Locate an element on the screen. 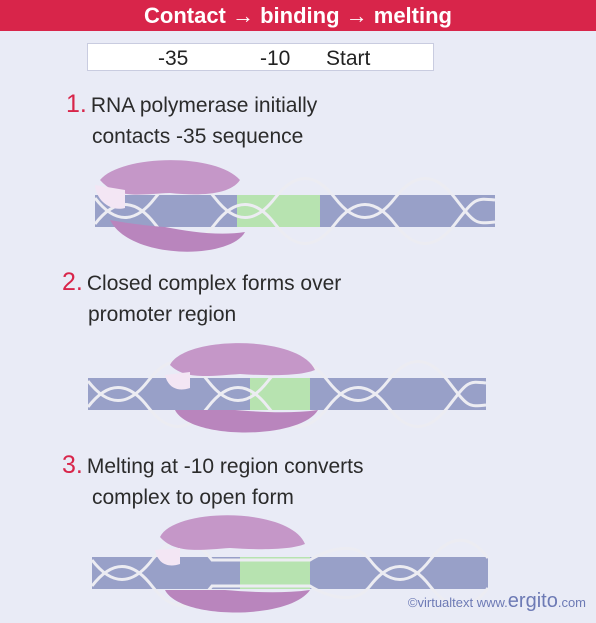  ruler-label-minus35: -35 is located at coordinates (173, 58).